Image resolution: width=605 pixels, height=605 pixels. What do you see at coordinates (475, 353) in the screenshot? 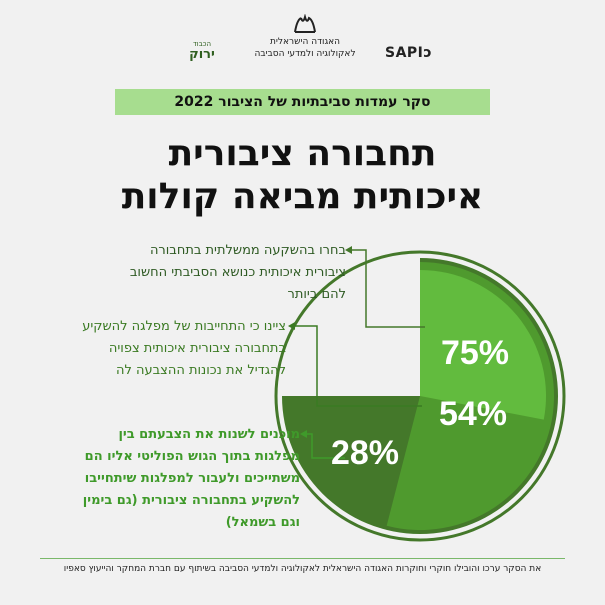
I see `label-75: 75%` at bounding box center [475, 353].